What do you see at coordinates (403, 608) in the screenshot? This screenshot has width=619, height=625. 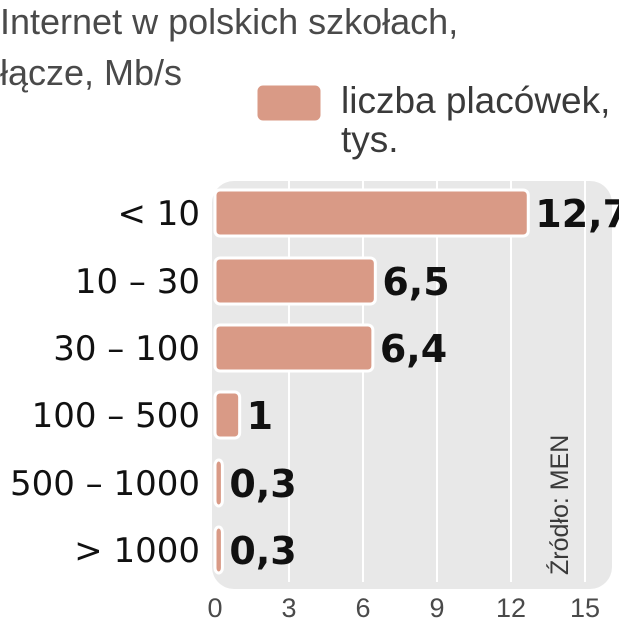 I see `x-axis-ticks: 0 3 6 9 12 15` at bounding box center [403, 608].